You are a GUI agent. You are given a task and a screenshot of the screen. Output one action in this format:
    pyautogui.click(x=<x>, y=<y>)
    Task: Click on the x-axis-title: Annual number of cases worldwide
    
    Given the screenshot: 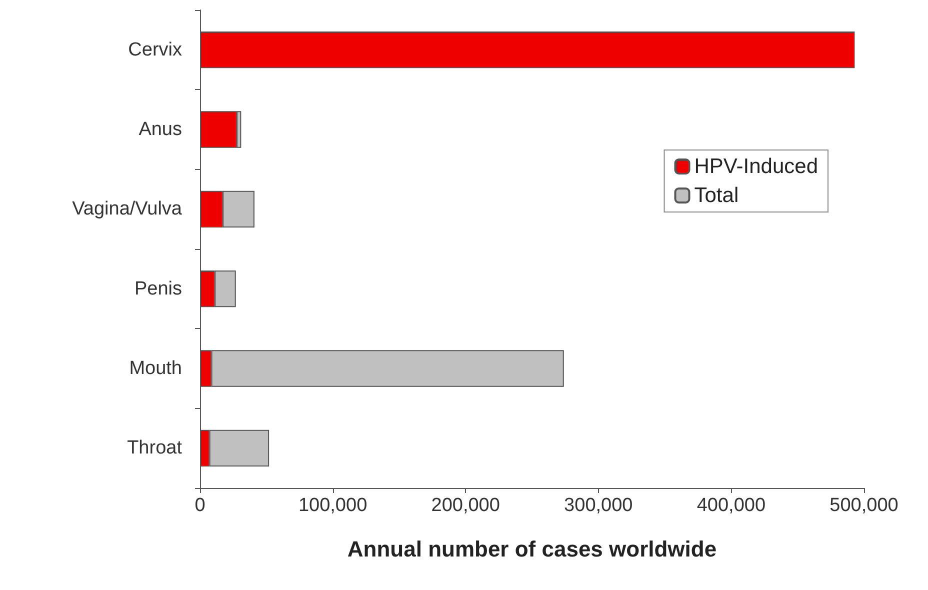 What is the action you would take?
    pyautogui.click(x=532, y=549)
    